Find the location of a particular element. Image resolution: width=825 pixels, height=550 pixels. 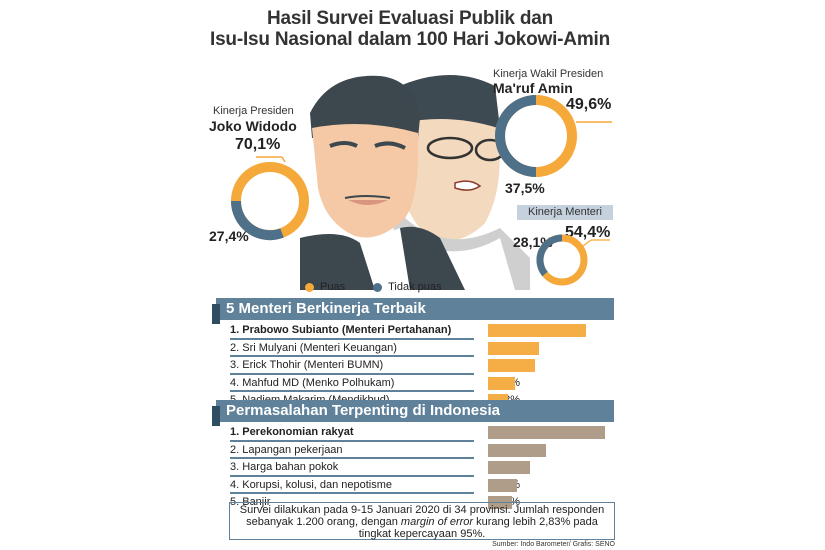

note-italic: margin of error is located at coordinates (437, 522).